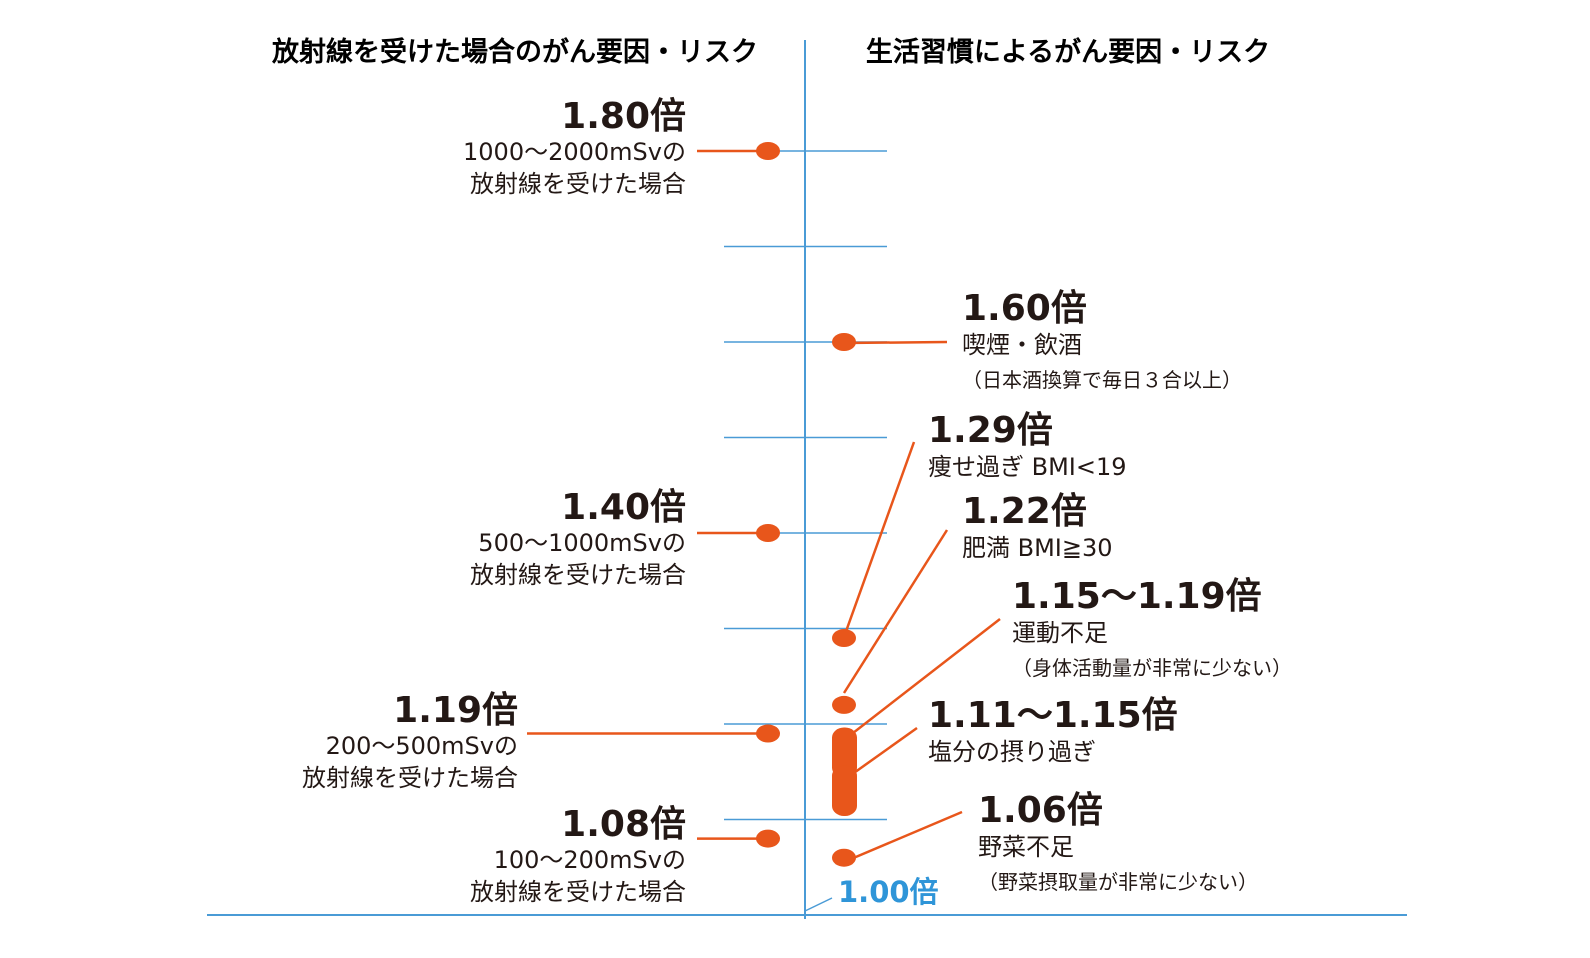  I want to click on left-value-label-3: 1.08倍, so click(623, 824).